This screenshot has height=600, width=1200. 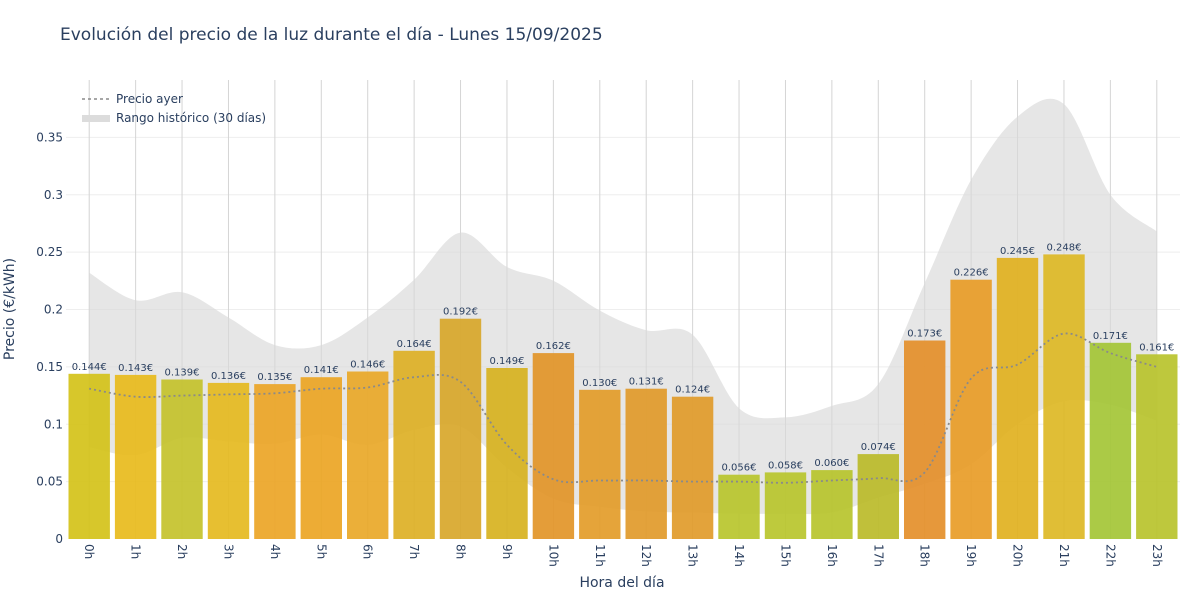 I want to click on x-tick-label-14h: 14h, so click(x=739, y=555).